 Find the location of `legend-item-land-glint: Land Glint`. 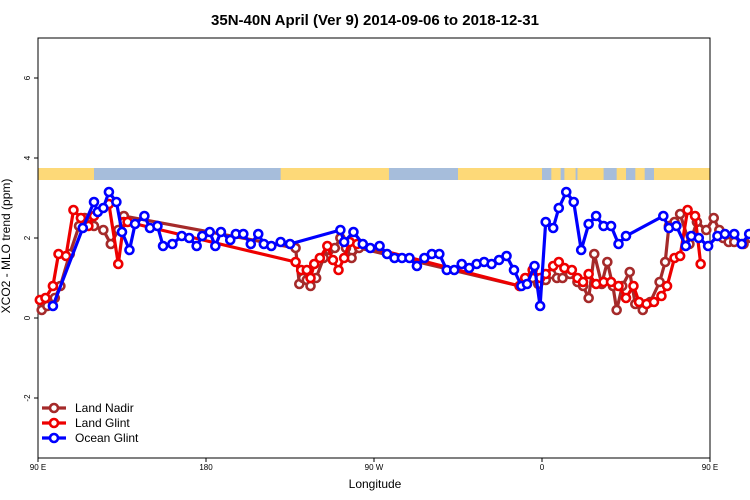

legend-item-land-glint: Land Glint is located at coordinates (86, 423).